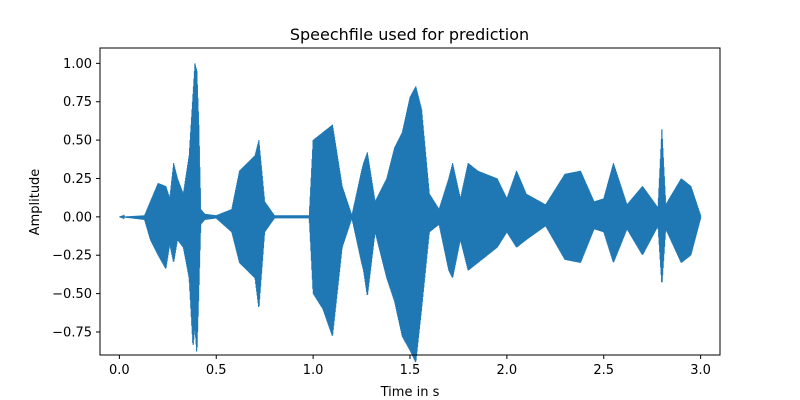  What do you see at coordinates (119, 370) in the screenshot?
I see `x-tick-label: 0.0` at bounding box center [119, 370].